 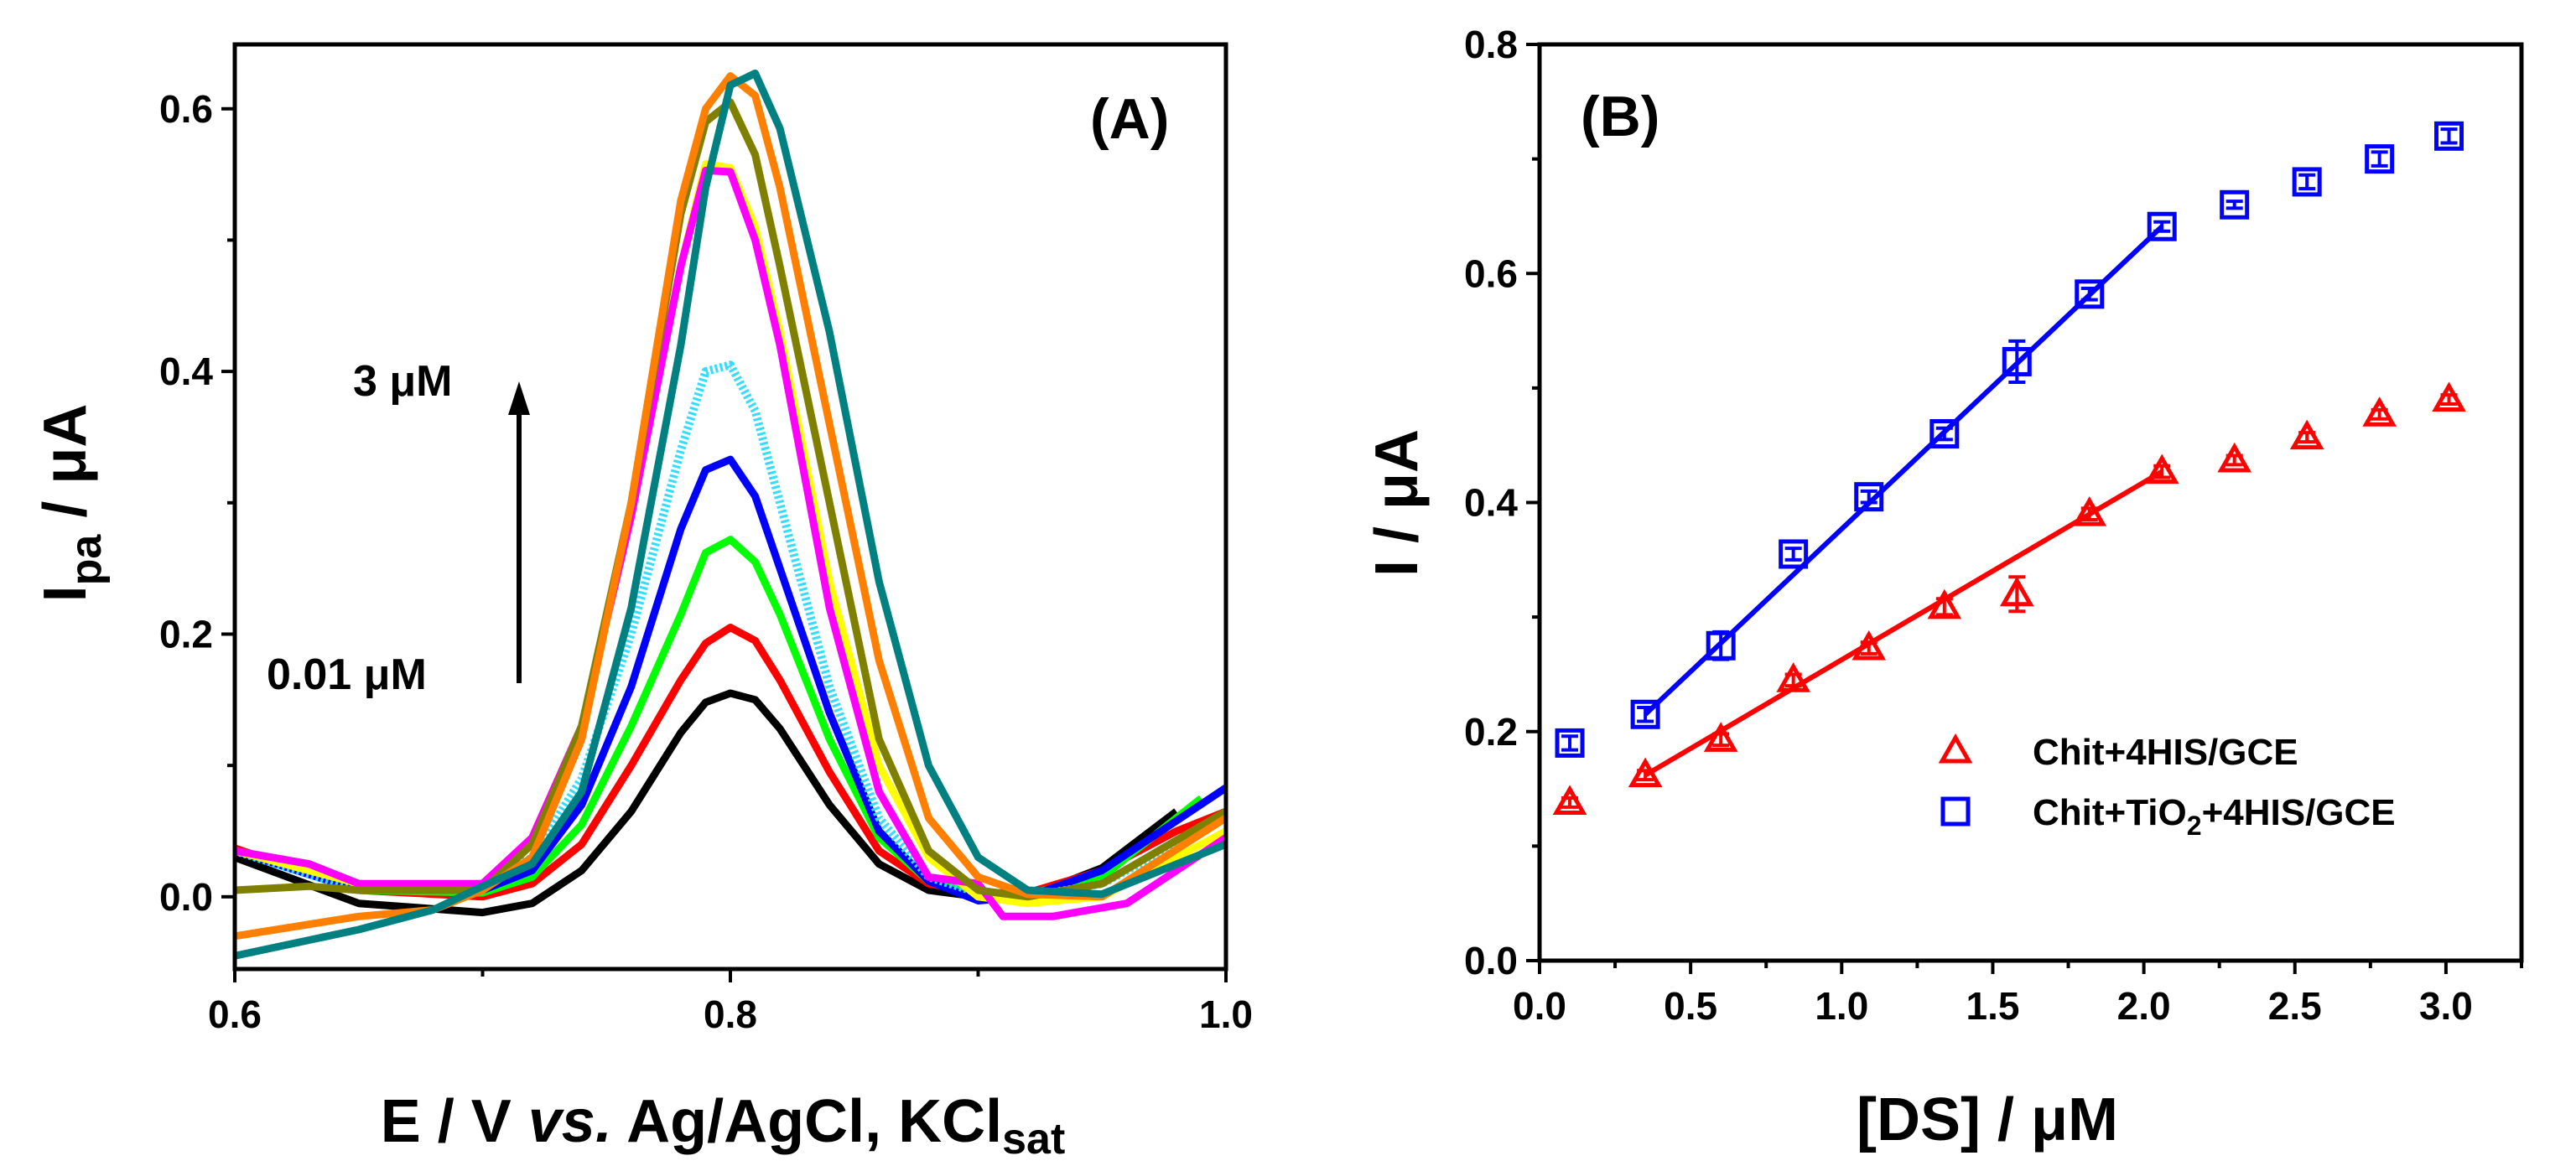 I want to click on x-axis-title-b: [DS] / μM, so click(x=1987, y=1120).